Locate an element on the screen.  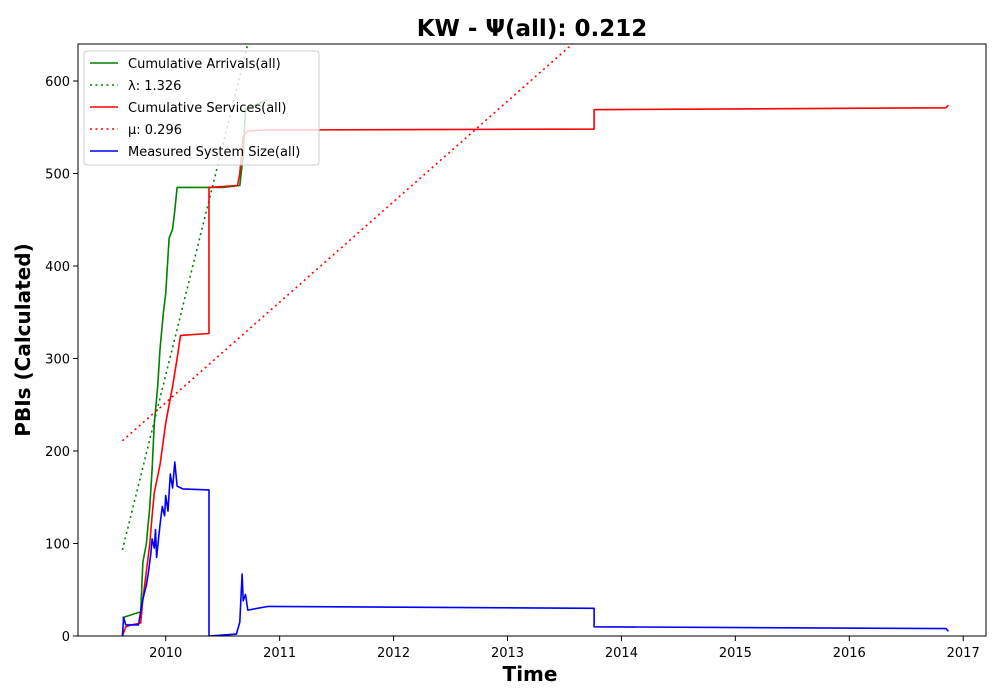
x-tick-label: 2017 is located at coordinates (963, 653).